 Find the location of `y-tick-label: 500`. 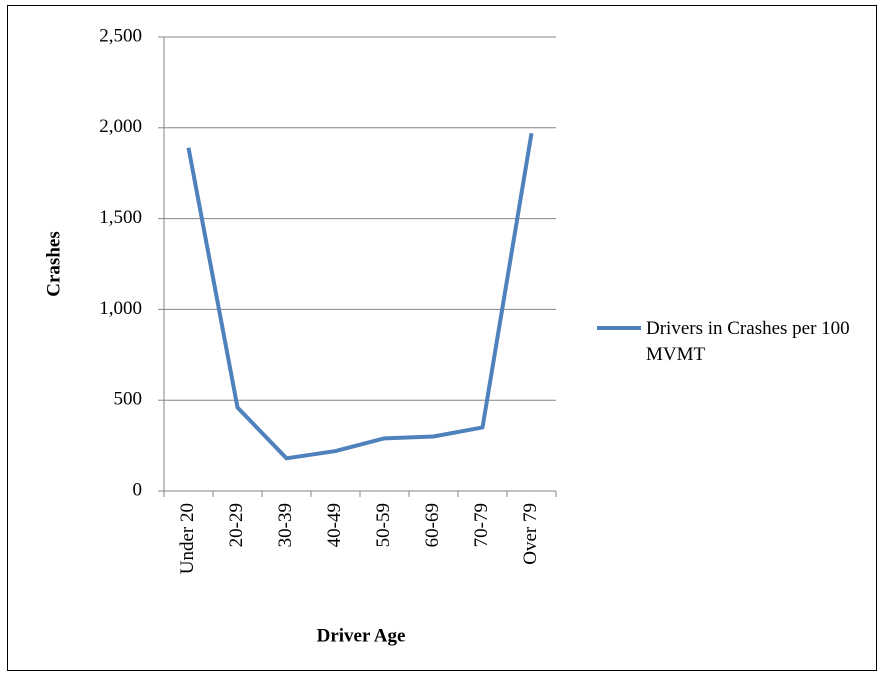

y-tick-label: 500 is located at coordinates (128, 399).